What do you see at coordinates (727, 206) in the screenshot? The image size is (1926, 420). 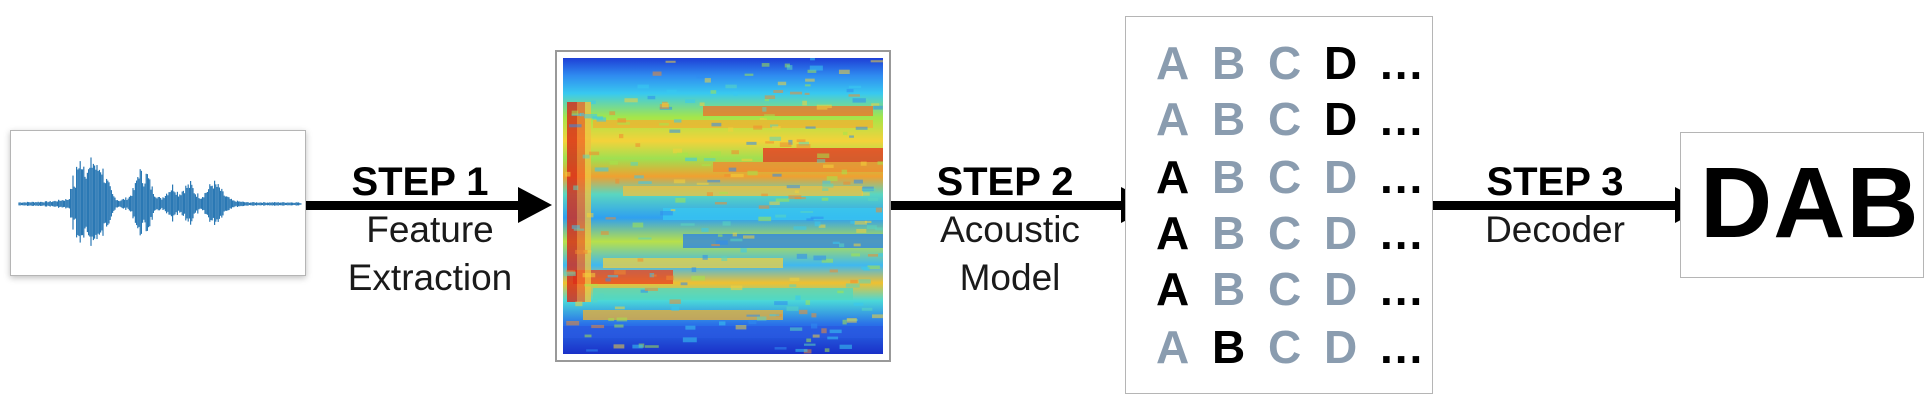 I see `spectrogram-image` at bounding box center [727, 206].